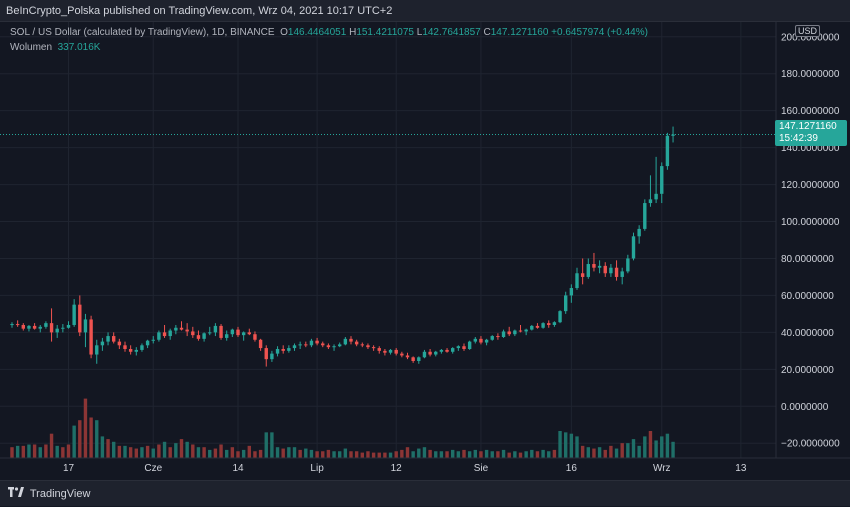  I want to click on open-label: O, so click(284, 32).